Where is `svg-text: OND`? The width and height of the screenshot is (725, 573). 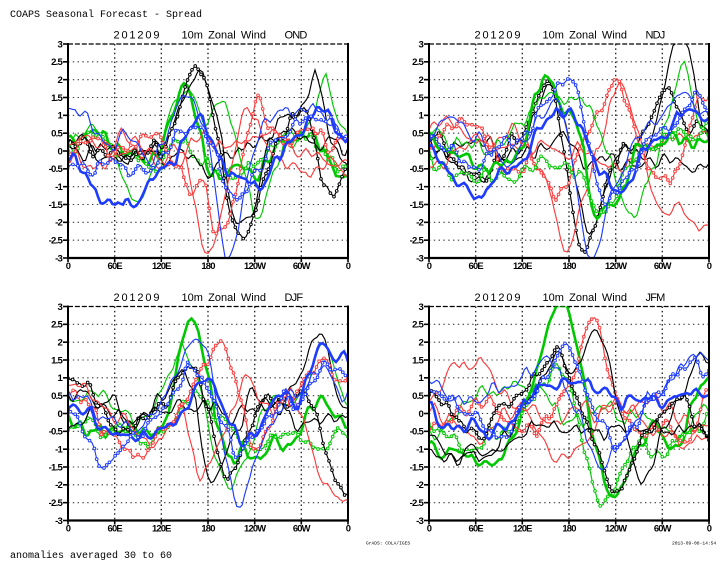
svg-text: OND is located at coordinates (296, 36).